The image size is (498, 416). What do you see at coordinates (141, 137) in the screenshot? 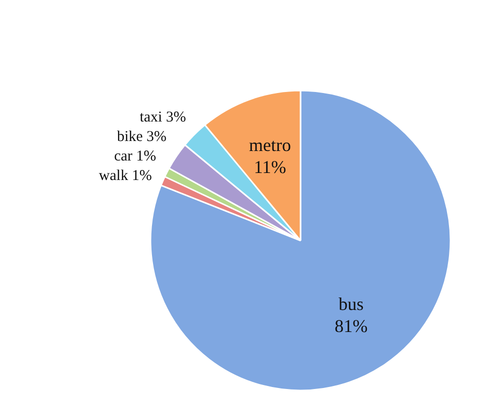
I see `slice-label: bike 3%` at bounding box center [141, 137].